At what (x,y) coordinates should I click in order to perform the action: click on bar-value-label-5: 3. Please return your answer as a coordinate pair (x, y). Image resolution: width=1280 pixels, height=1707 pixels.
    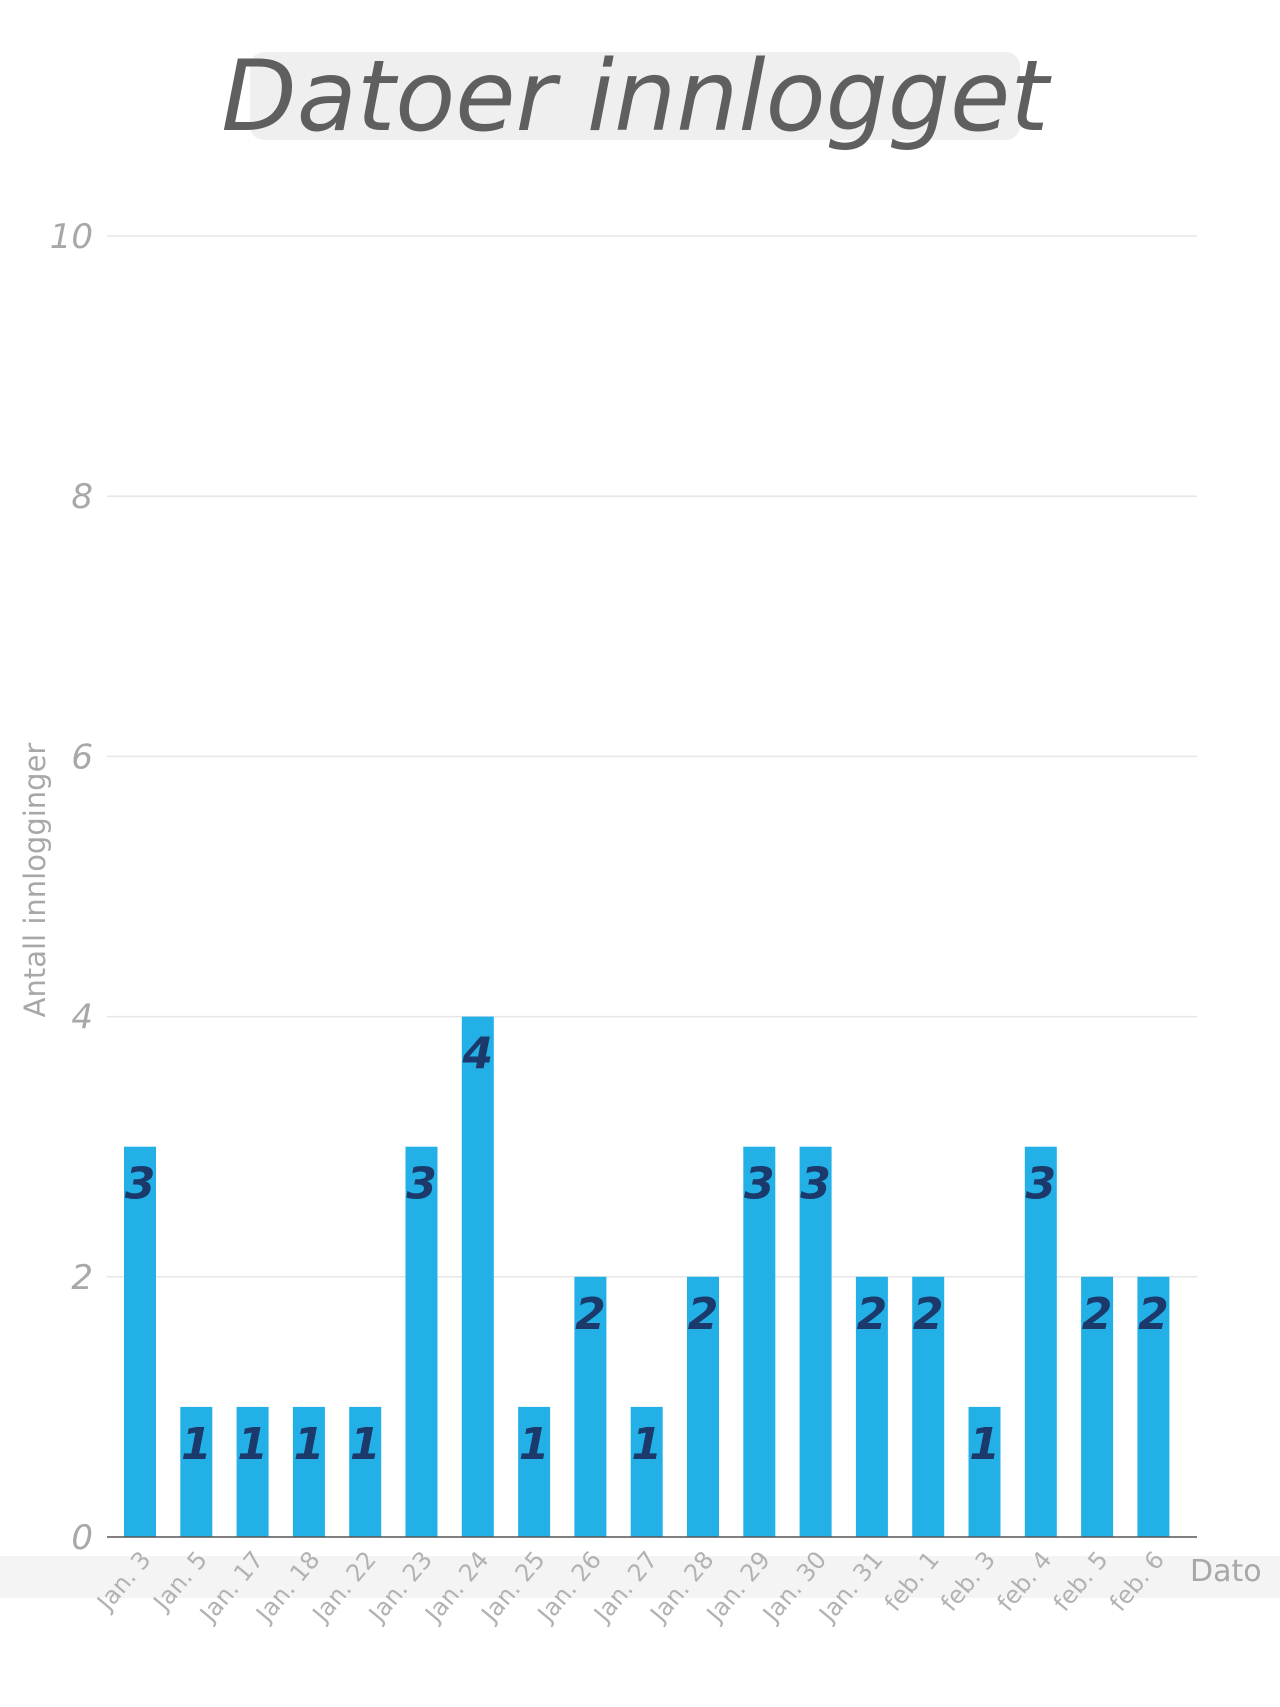
    Looking at the image, I should click on (421, 1184).